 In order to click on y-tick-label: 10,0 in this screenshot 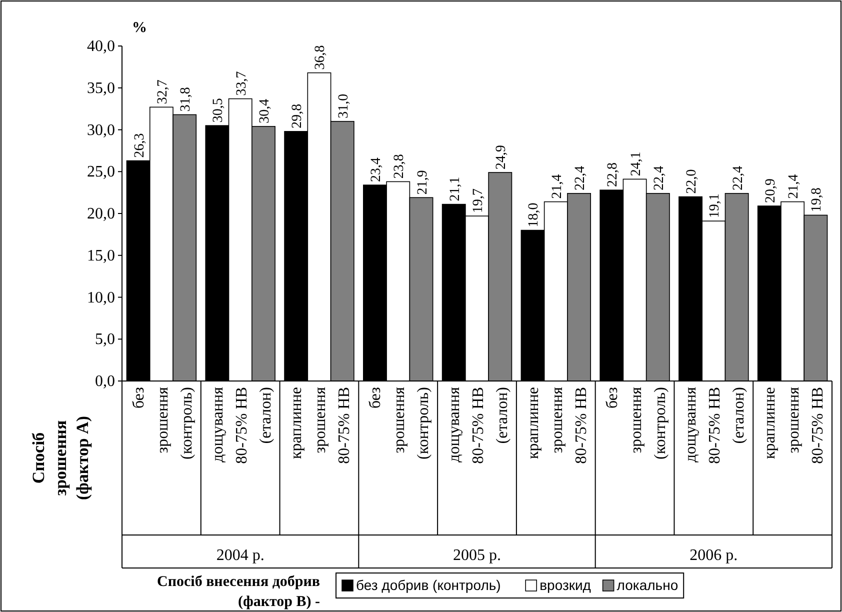, I will do `click(101, 297)`.